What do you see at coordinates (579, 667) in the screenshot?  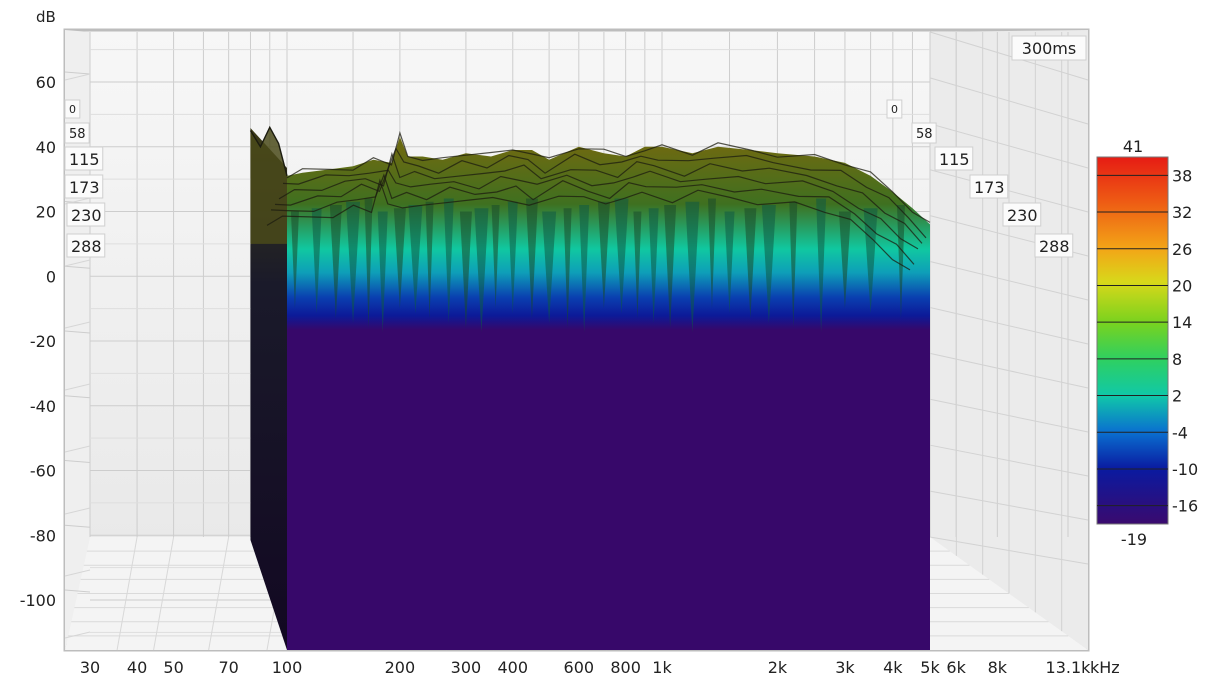 I see `x-tick-label: 600` at bounding box center [579, 667].